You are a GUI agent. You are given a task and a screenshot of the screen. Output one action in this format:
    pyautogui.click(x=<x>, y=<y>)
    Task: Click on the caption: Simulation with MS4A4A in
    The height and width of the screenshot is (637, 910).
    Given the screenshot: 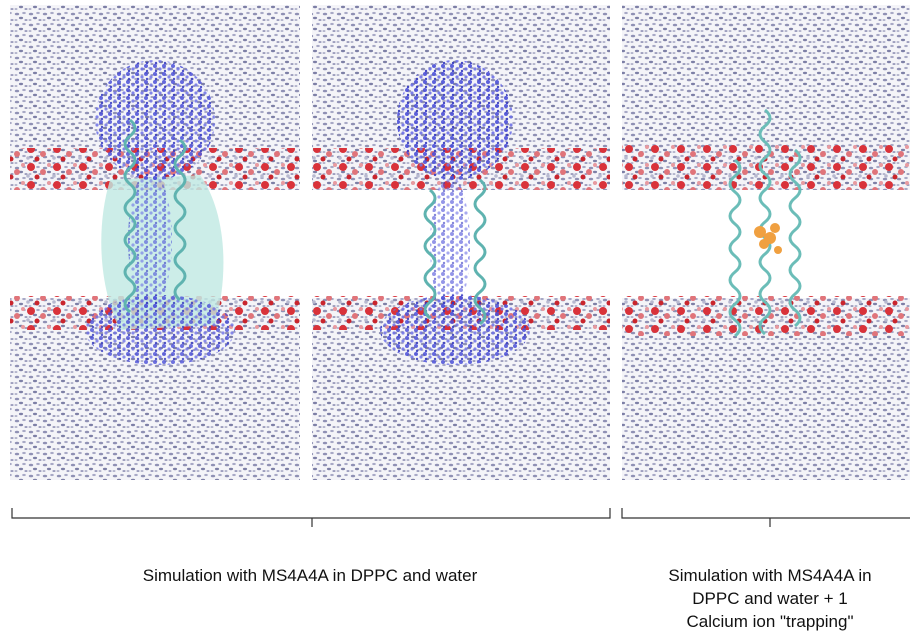 What is the action you would take?
    pyautogui.click(x=769, y=575)
    